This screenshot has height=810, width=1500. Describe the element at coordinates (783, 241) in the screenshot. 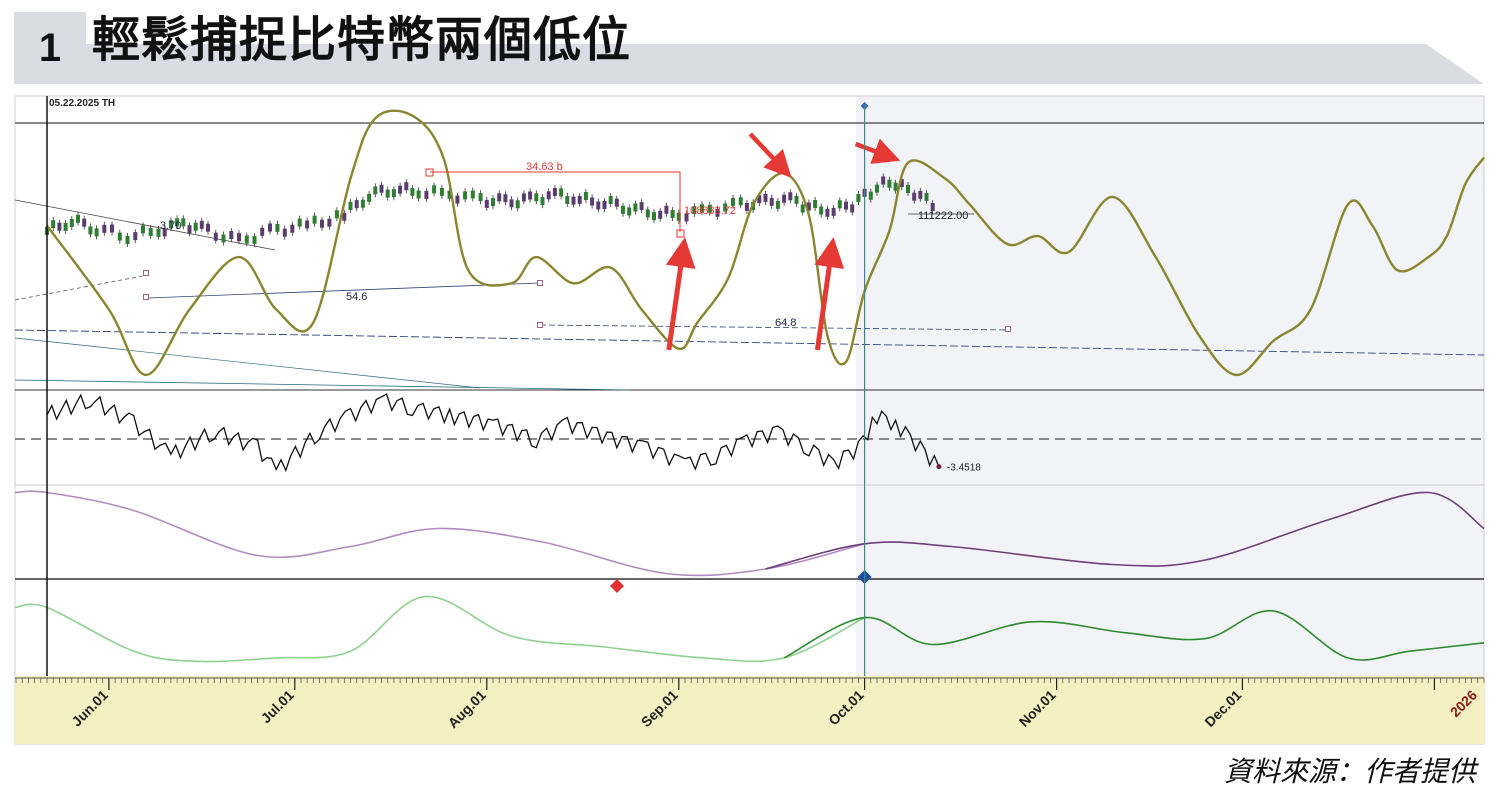

I see `annotation-arrows` at that location.